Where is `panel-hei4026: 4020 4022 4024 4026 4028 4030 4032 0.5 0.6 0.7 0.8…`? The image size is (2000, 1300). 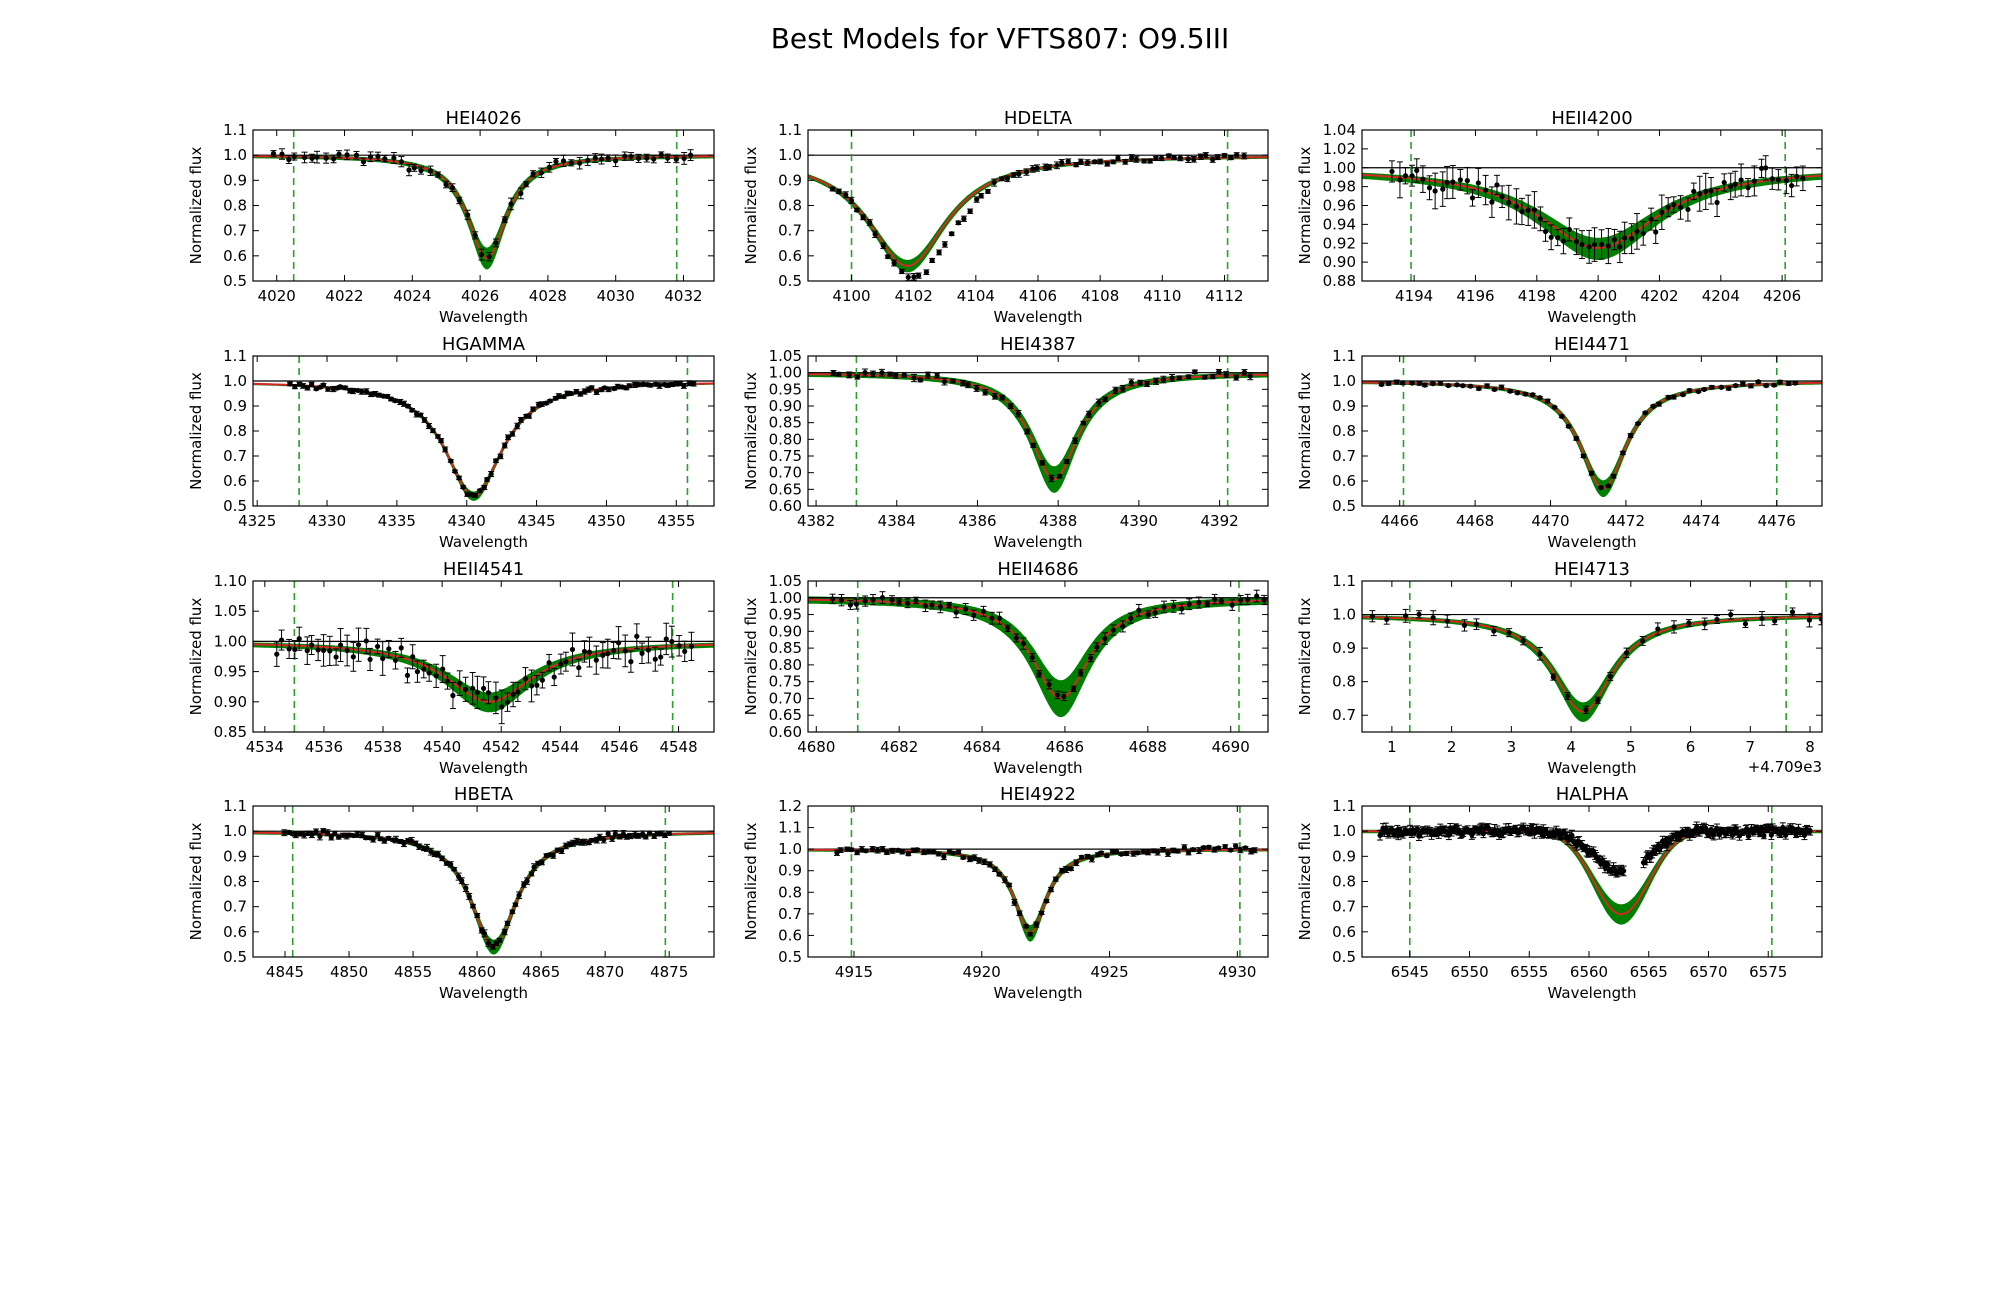 panel-hei4026: 4020 4022 4024 4026 4028 4030 4032 0.5 0.6 0.7 0.8… is located at coordinates (451, 217).